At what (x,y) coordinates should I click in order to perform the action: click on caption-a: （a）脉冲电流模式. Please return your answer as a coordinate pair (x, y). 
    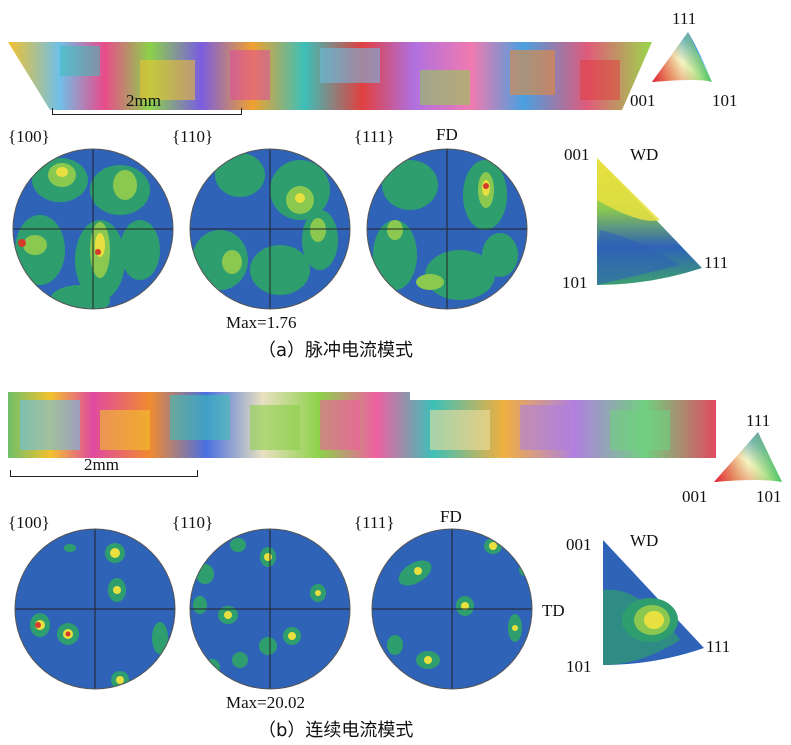
    Looking at the image, I should click on (336, 350).